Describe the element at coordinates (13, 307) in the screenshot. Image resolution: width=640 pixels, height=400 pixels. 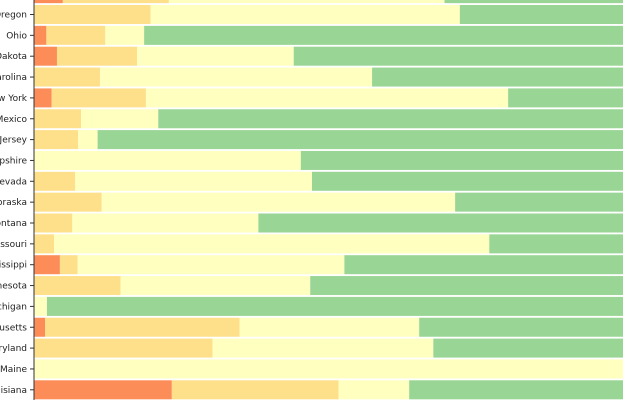
I see `category-tick-label: Michigan` at that location.